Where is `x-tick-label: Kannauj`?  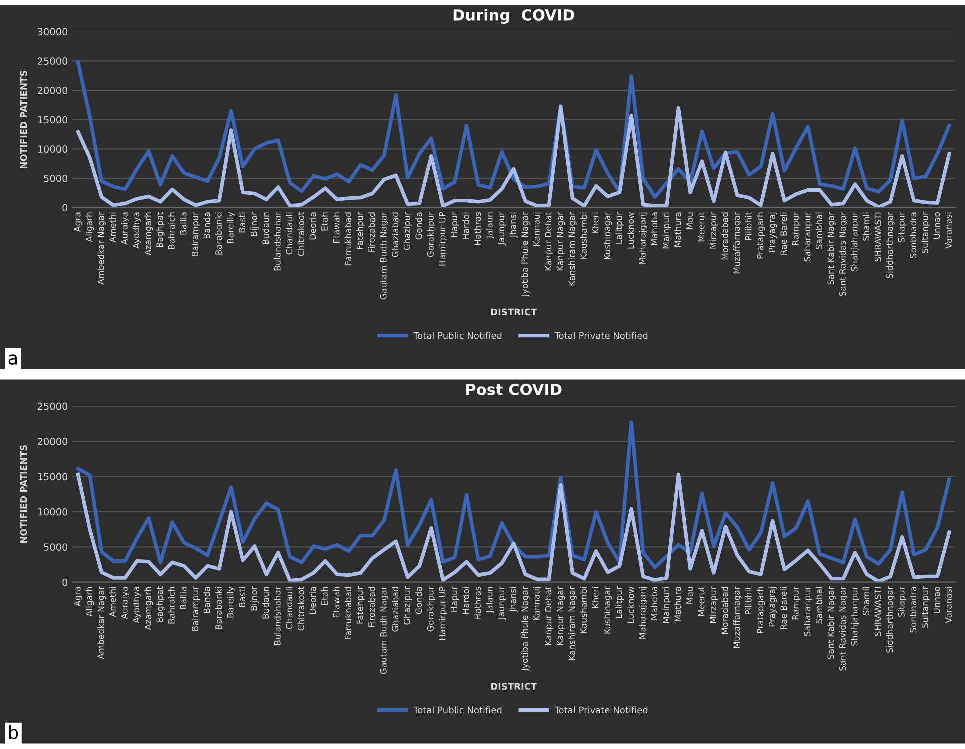
x-tick-label: Kannauj is located at coordinates (537, 229).